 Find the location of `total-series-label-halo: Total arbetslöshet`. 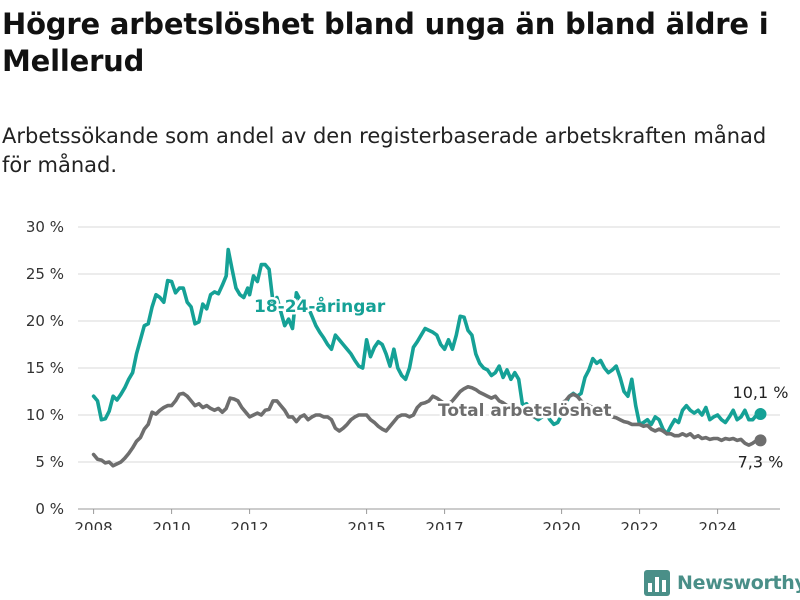

total-series-label-halo: Total arbetslöshet is located at coordinates (525, 411).